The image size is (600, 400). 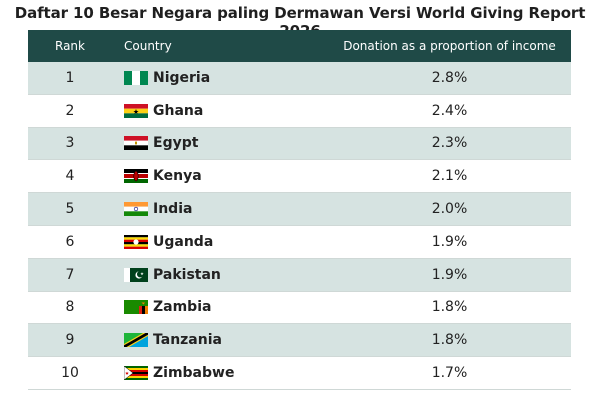 What do you see at coordinates (449, 77) in the screenshot?
I see `donation-cell: 2.8%` at bounding box center [449, 77].